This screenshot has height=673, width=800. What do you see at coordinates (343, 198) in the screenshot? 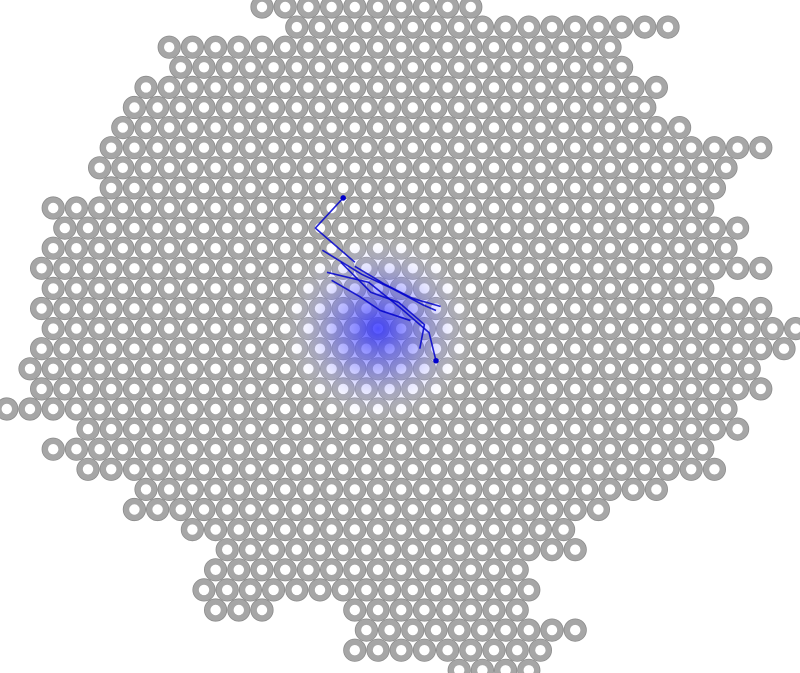
I see `path-endpoint` at bounding box center [343, 198].